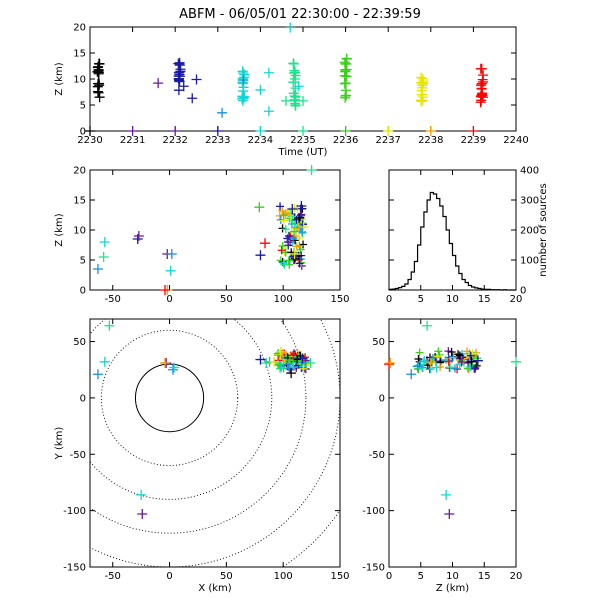 This screenshot has height=600, width=600. I want to click on x-tick-label: 2235, so click(302, 140).